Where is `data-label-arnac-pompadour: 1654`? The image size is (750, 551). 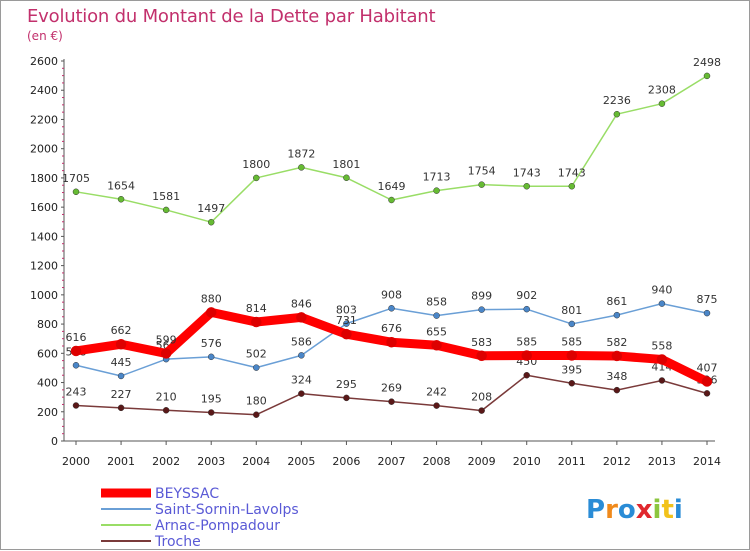 data-label-arnac-pompadour: 1654 is located at coordinates (121, 185).